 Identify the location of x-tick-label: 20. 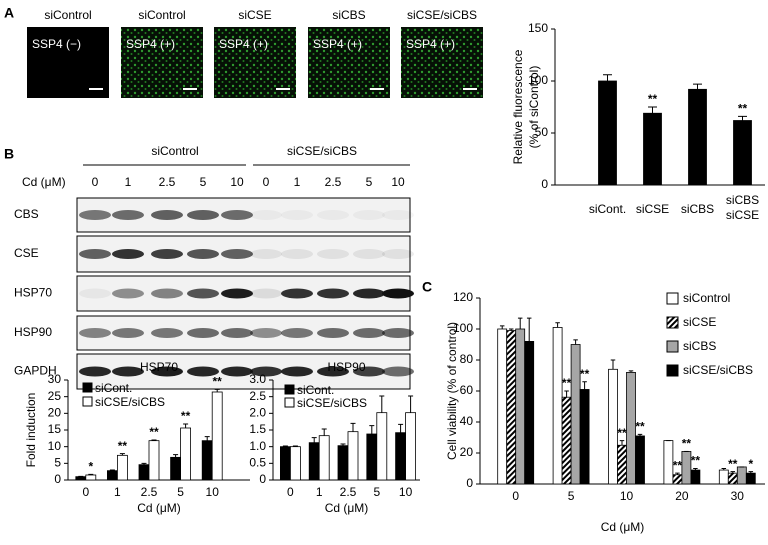
(682, 496).